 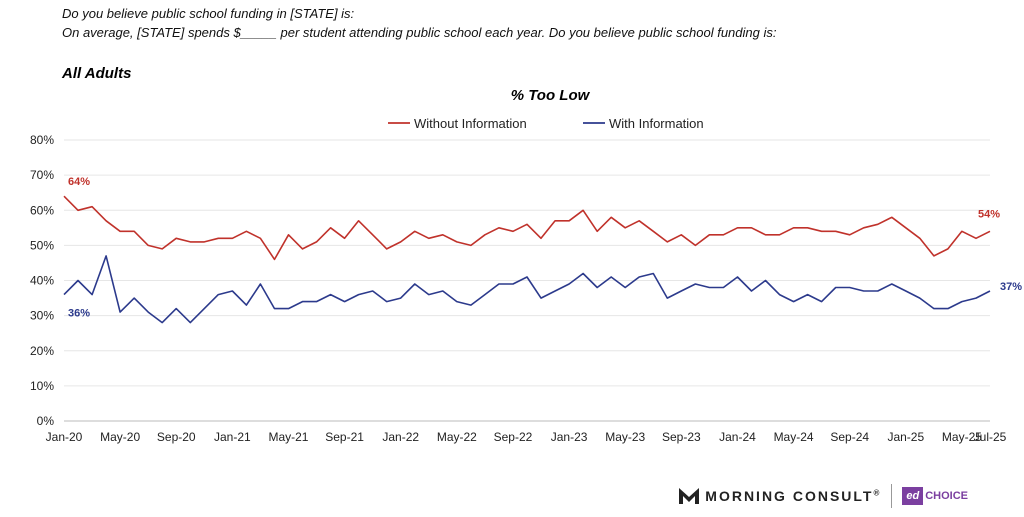 What do you see at coordinates (79, 314) in the screenshot?
I see `data-label-start: 36%` at bounding box center [79, 314].